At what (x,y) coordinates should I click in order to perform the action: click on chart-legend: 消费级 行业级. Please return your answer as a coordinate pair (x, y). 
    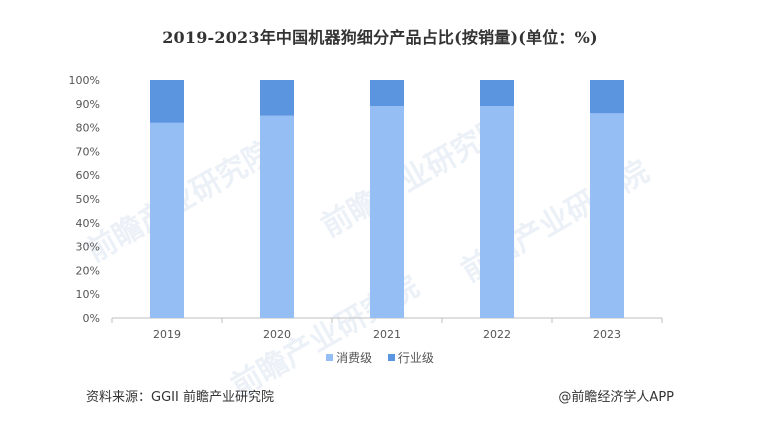
    Looking at the image, I should click on (380, 357).